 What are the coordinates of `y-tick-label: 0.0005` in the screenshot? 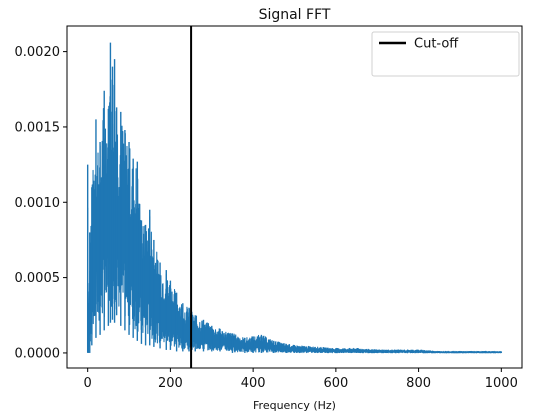 It's located at (38, 278).